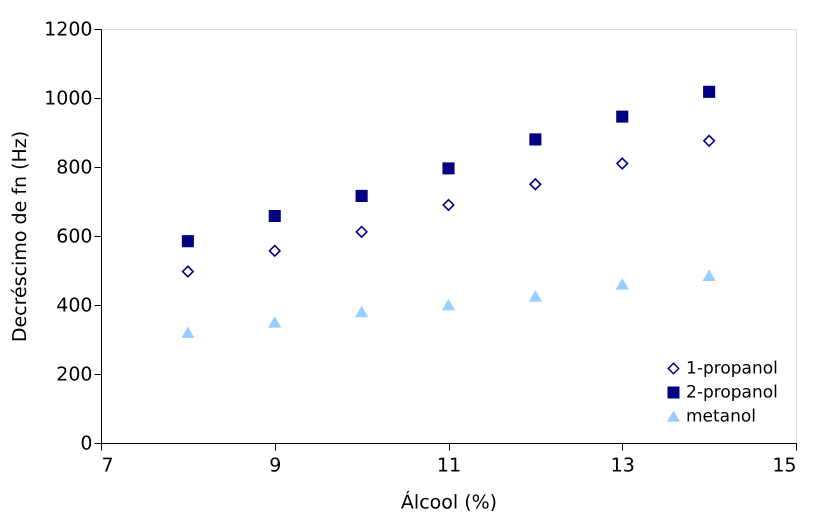 Image resolution: width=817 pixels, height=520 pixels. What do you see at coordinates (449, 502) in the screenshot?
I see `x-axis-title: Álcool (%)` at bounding box center [449, 502].